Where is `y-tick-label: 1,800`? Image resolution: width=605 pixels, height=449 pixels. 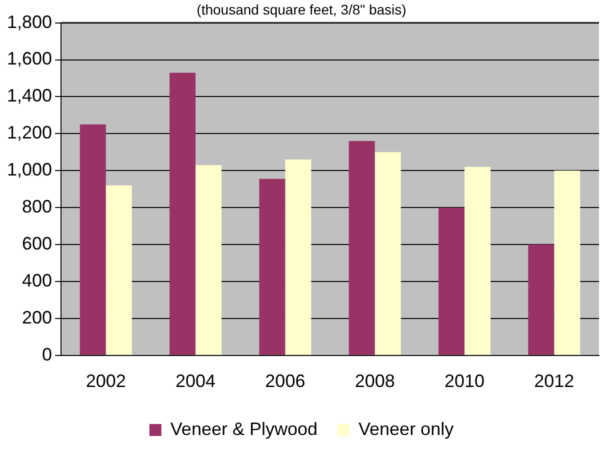
y-tick-label: 1,800 is located at coordinates (29, 22).